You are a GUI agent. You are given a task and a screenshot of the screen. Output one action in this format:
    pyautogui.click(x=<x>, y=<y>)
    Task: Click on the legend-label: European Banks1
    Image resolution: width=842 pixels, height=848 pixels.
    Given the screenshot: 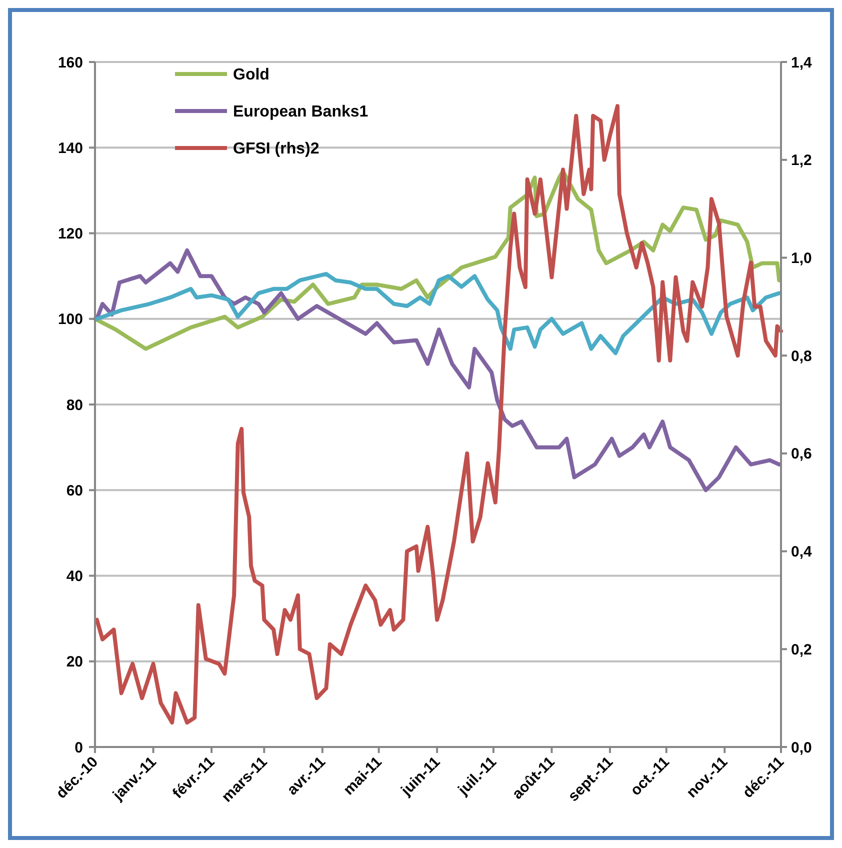 What is the action you would take?
    pyautogui.click(x=300, y=112)
    